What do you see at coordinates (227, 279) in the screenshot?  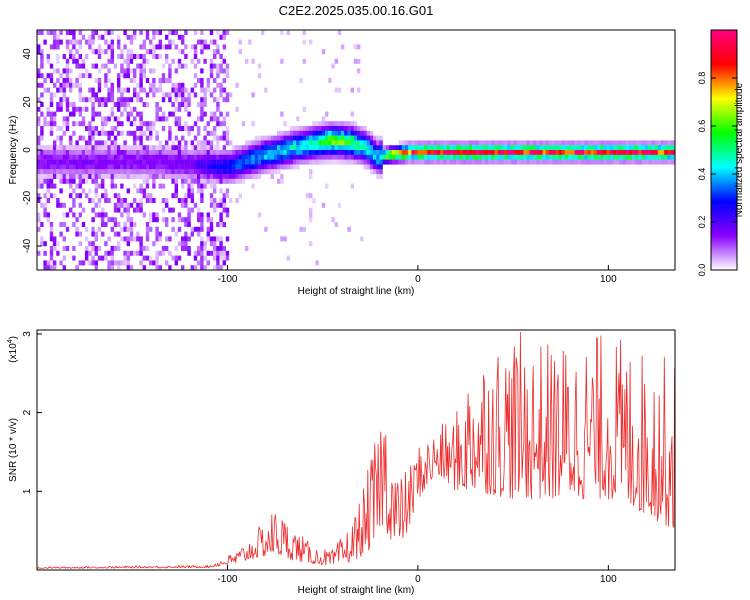 I see `spectrogram-x-tick-label: -100` at bounding box center [227, 279].